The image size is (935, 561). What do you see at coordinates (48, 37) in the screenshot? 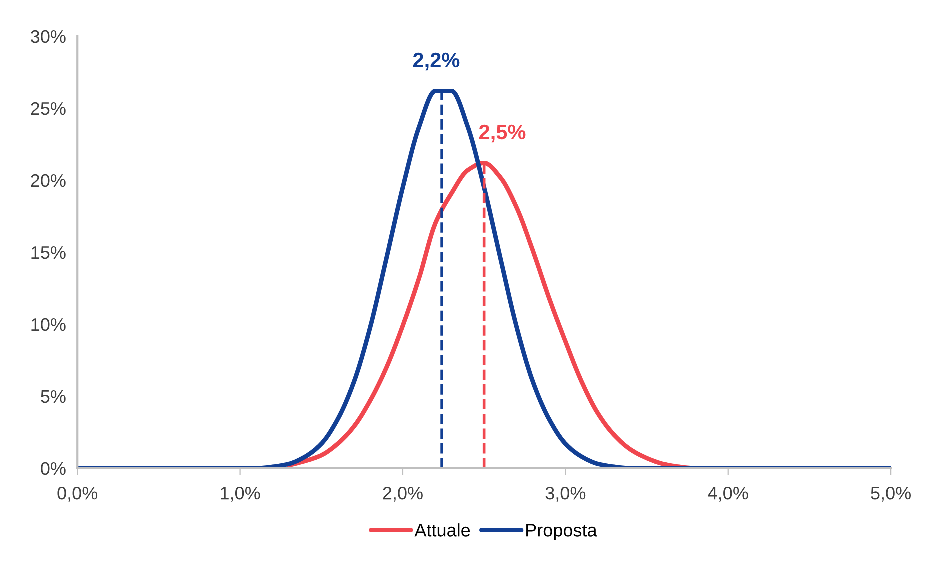
I see `y-tick-label: 30%` at bounding box center [48, 37].